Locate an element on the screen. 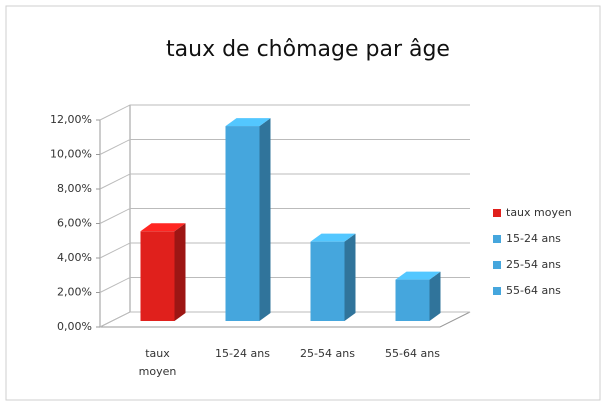 The width and height of the screenshot is (614, 407). legend-label: 15-24 ans is located at coordinates (533, 238).